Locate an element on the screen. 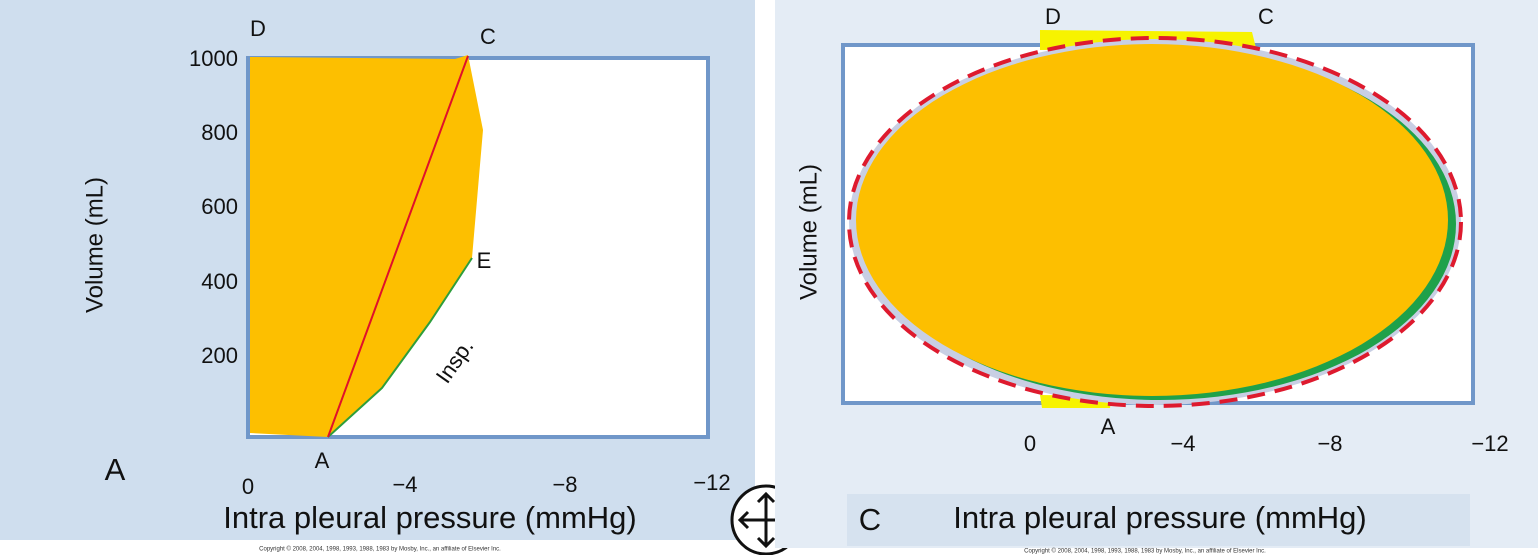 The image size is (1538, 555). y-tick-label: 400 is located at coordinates (219, 281).